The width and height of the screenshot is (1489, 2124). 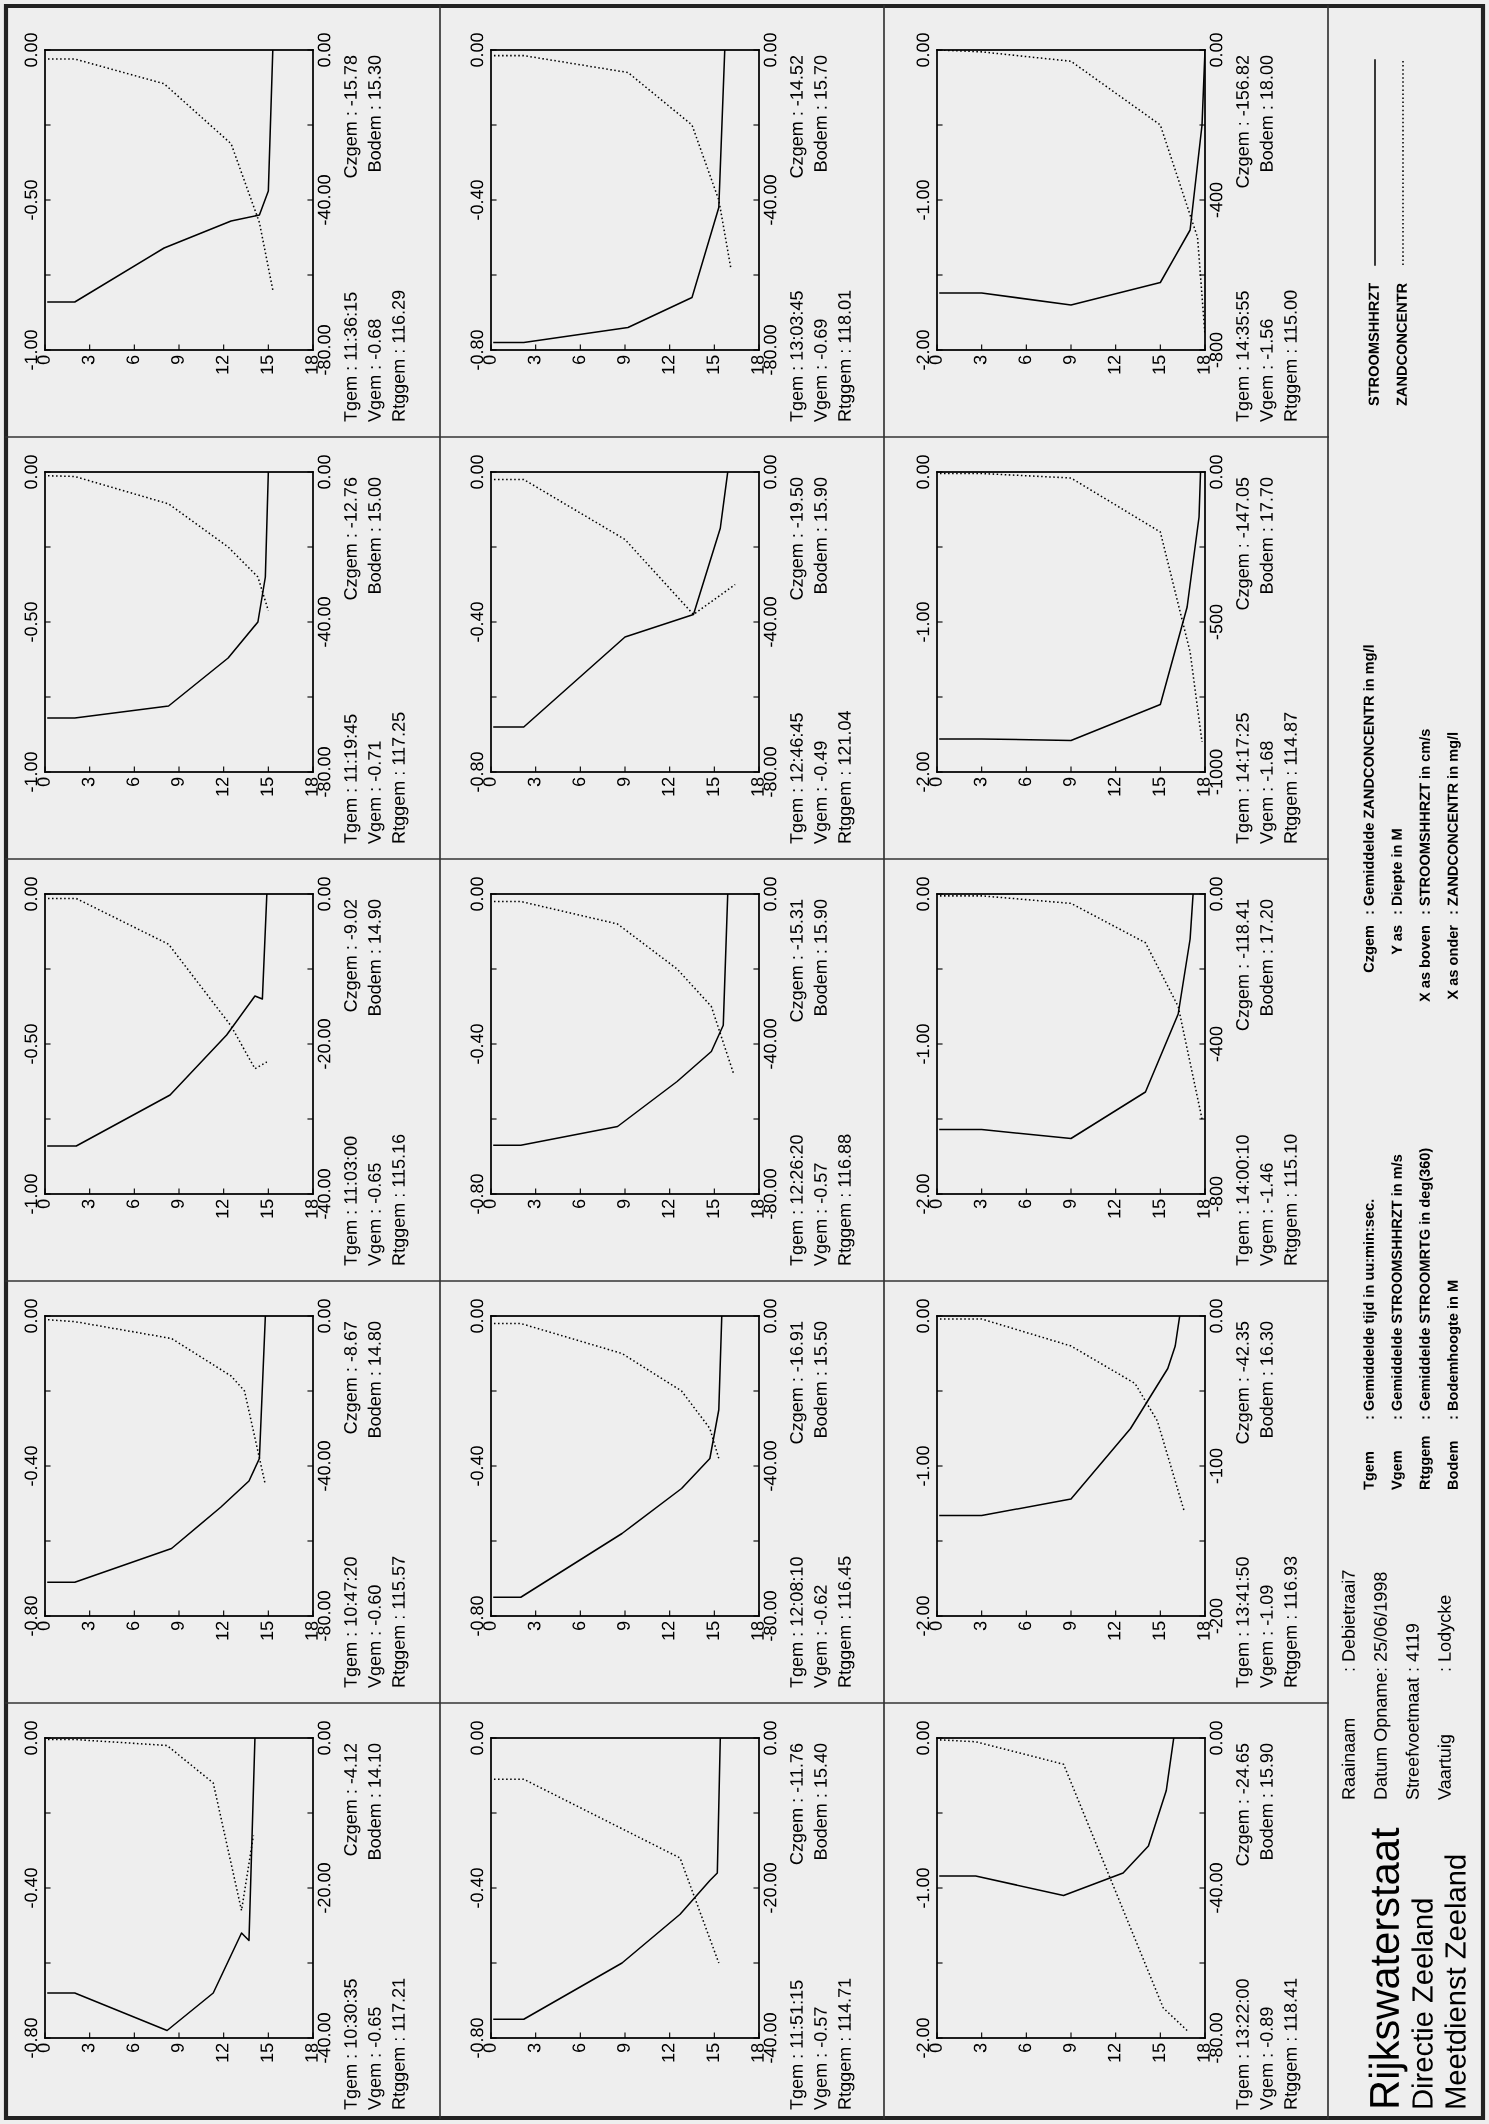 What do you see at coordinates (846, 1621) in the screenshot?
I see `text: Rtggem : 116.45` at bounding box center [846, 1621].